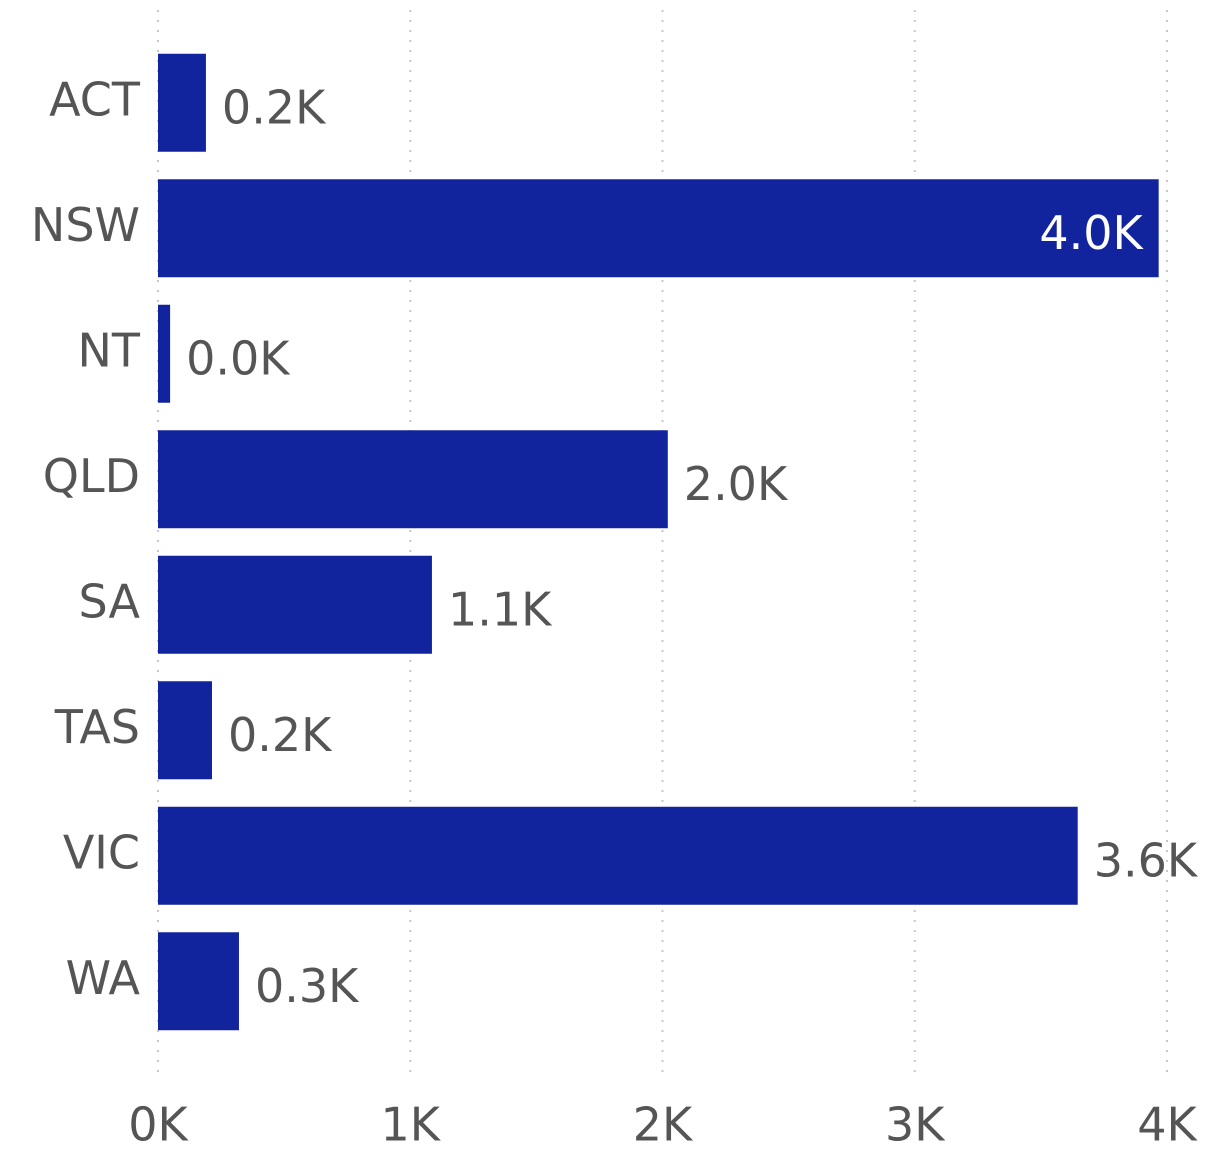 Image resolution: width=1211 pixels, height=1160 pixels. I want to click on x-tick-label: 4K, so click(1167, 1125).